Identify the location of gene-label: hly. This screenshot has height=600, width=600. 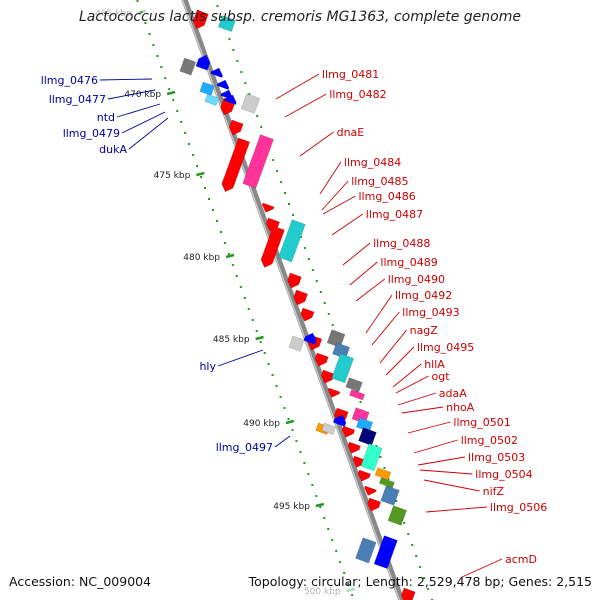
(207, 366).